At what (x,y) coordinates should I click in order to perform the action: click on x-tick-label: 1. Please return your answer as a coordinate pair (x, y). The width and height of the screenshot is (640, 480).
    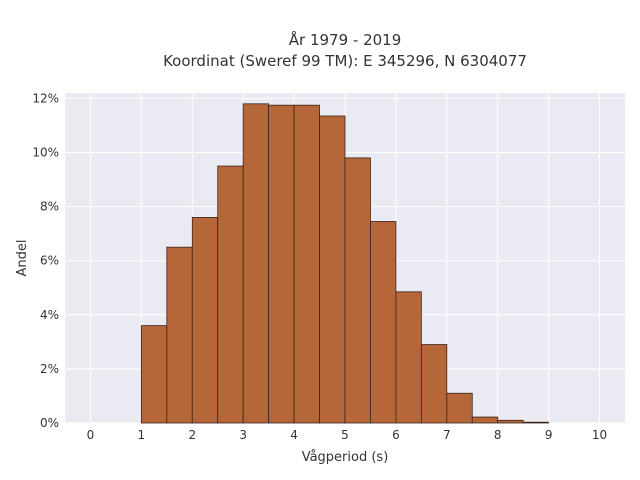
    Looking at the image, I should click on (142, 435).